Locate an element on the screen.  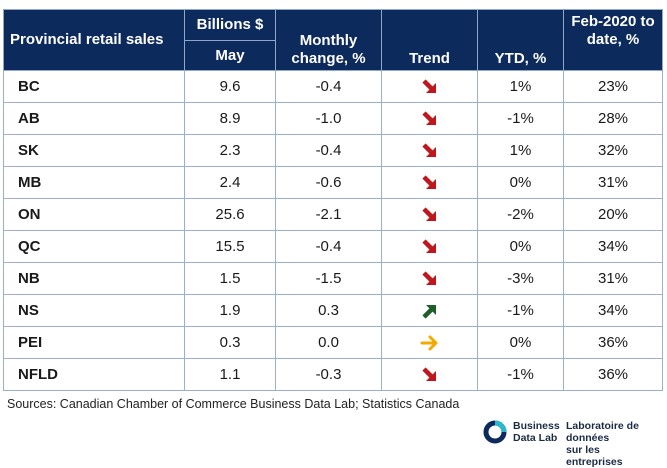
province-cell: ON is located at coordinates (94, 214).